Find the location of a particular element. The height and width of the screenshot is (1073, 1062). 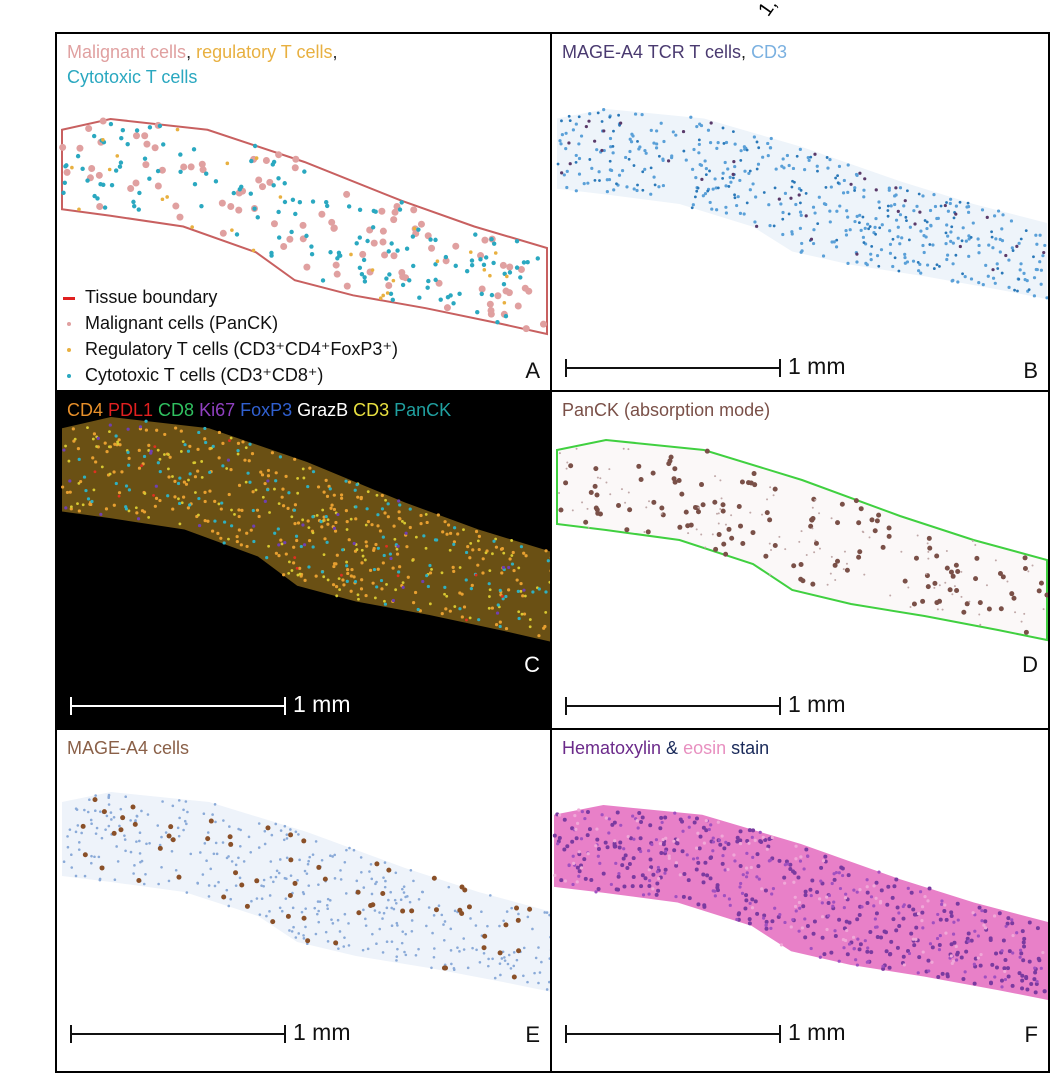

legend-label: Tissue boundary is located at coordinates (151, 297).